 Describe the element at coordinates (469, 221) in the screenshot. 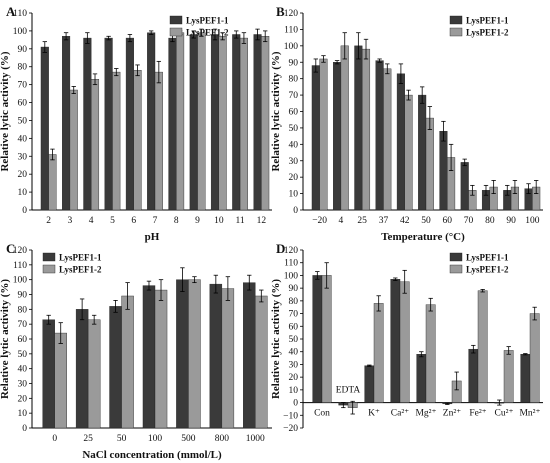

I see `x-tick-label: 70` at that location.